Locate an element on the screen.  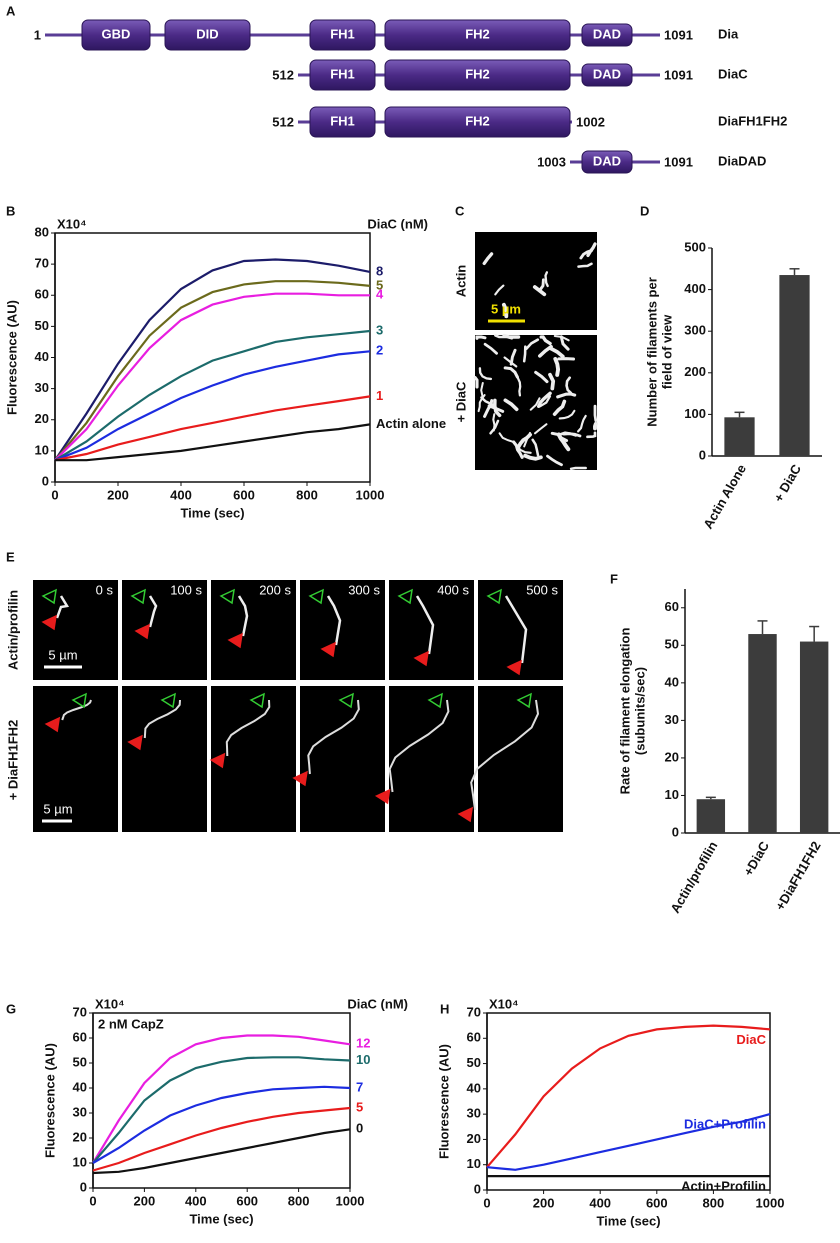
x-tick-label: 400 is located at coordinates (600, 1202).